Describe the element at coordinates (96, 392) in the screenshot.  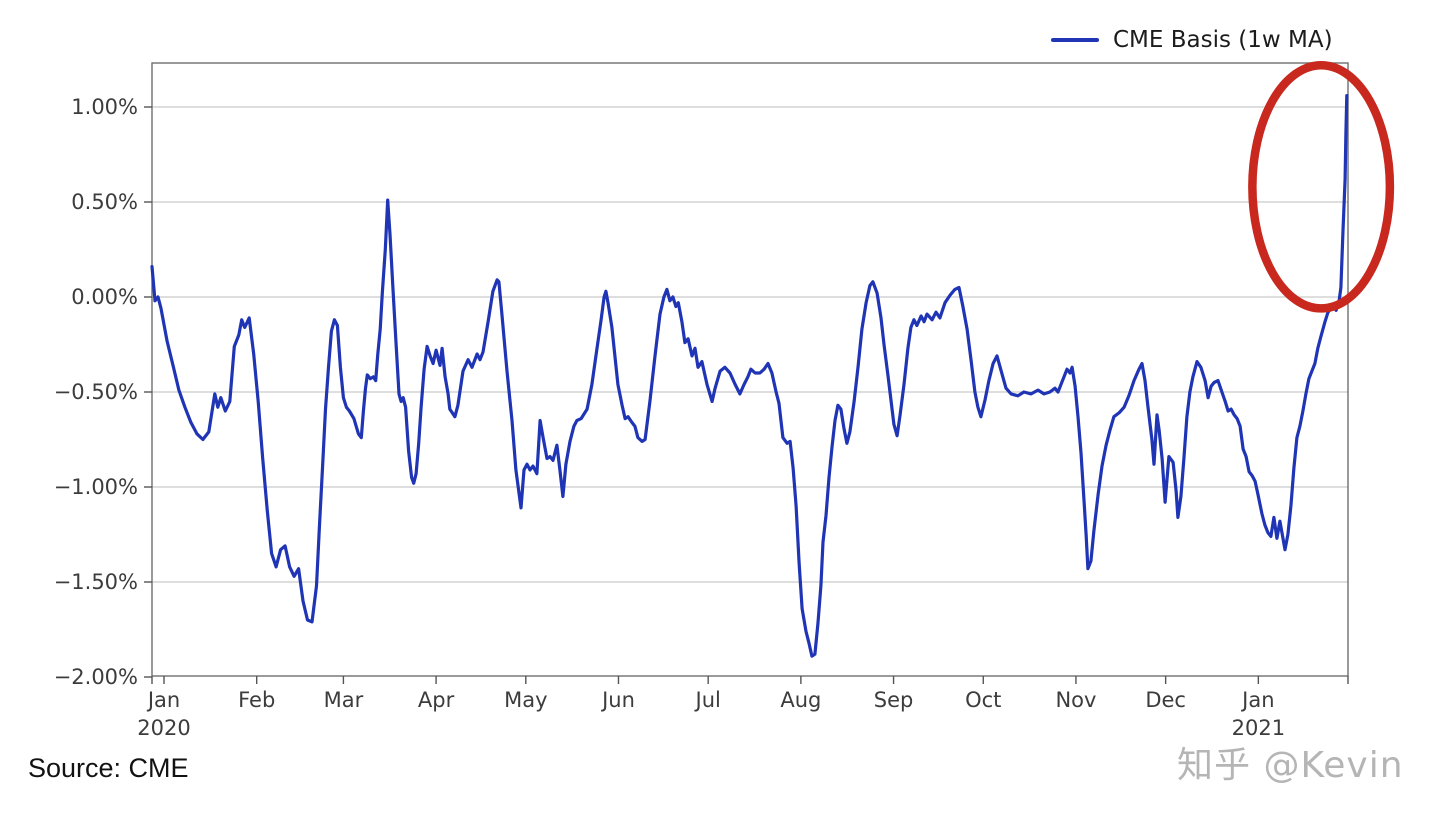
I see `y-tick-label: −0.50%` at that location.